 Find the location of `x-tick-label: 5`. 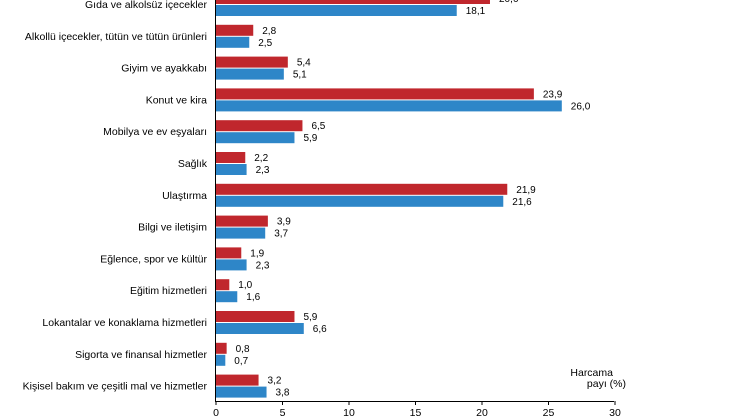

x-tick-label: 5 is located at coordinates (283, 413).